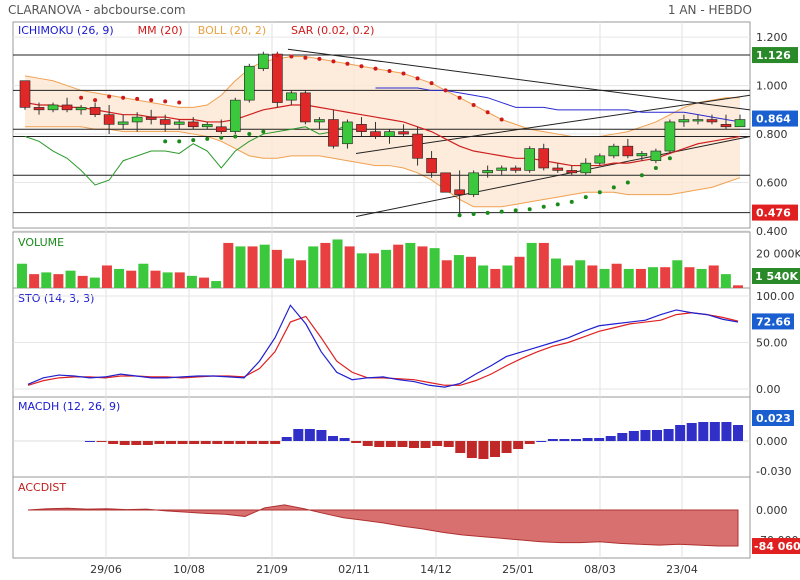 Image resolution: width=800 pixels, height=580 pixels. Describe the element at coordinates (772, 183) in the screenshot. I see `price-axis-tick: 0.600` at that location.